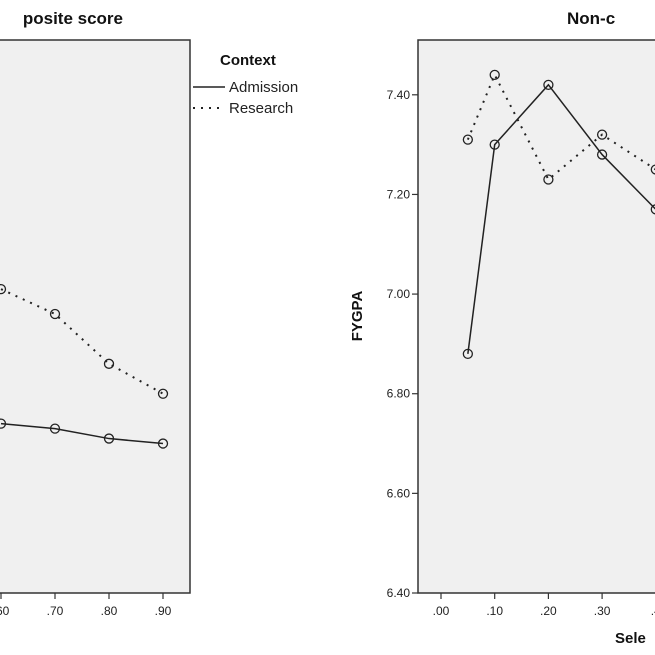 The width and height of the screenshot is (655, 655). I want to click on series-research-line, so click(82, 341).